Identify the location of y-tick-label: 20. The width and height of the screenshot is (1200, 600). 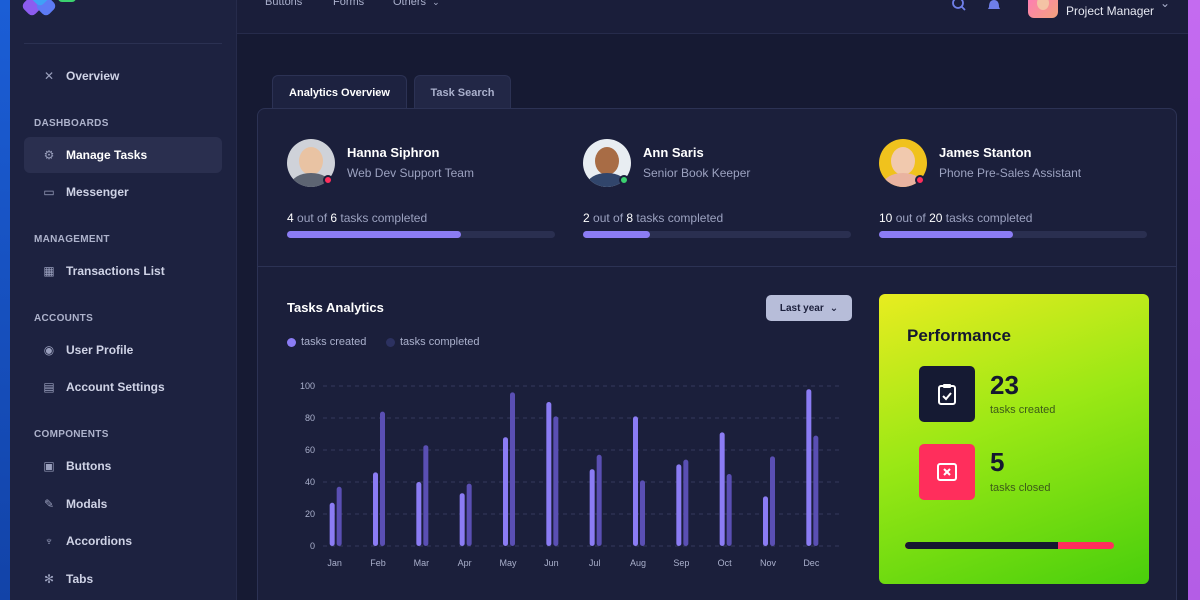
(310, 514).